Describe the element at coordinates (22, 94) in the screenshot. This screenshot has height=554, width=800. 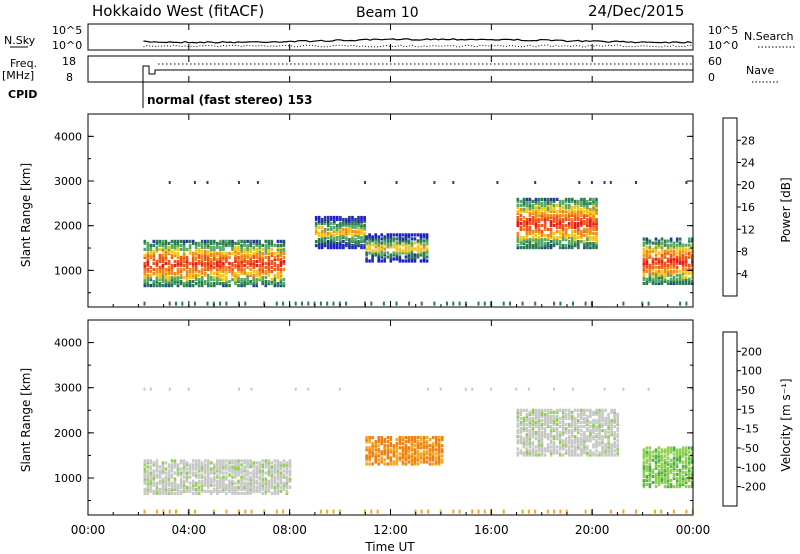
I see `cpid-label: CPID` at that location.